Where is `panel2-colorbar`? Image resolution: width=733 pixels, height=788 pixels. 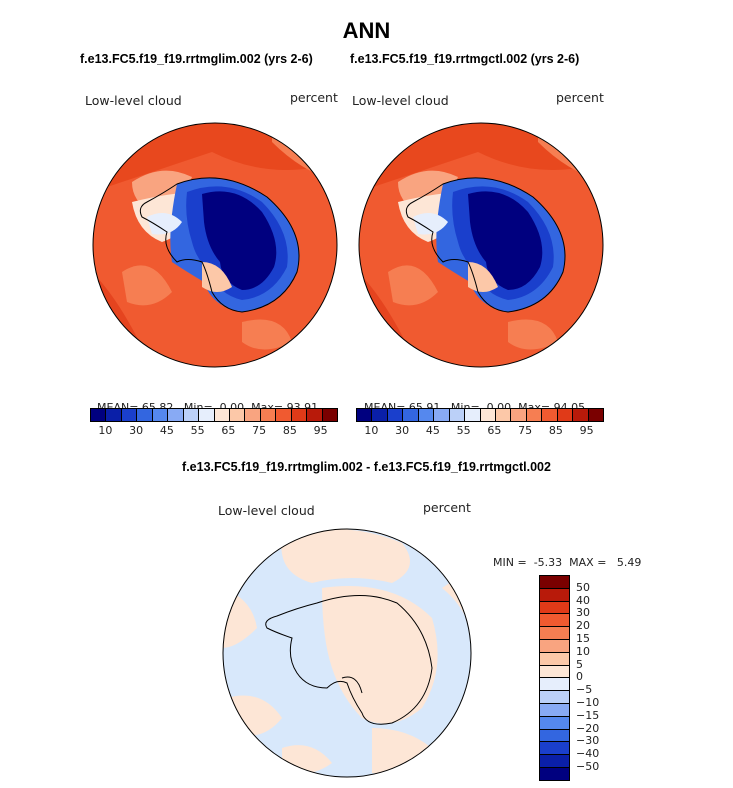
panel2-colorbar is located at coordinates (480, 415).